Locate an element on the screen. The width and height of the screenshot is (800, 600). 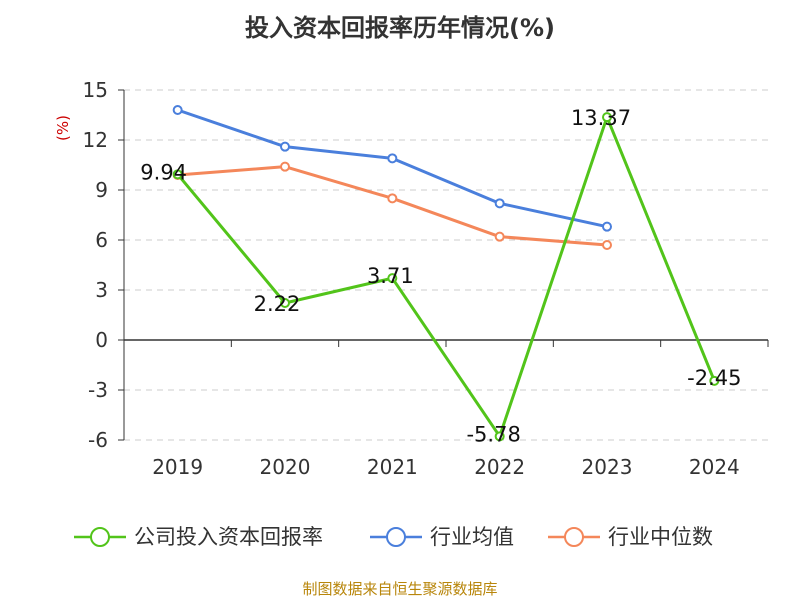
y-tick-label: 12 is located at coordinates (95, 140).